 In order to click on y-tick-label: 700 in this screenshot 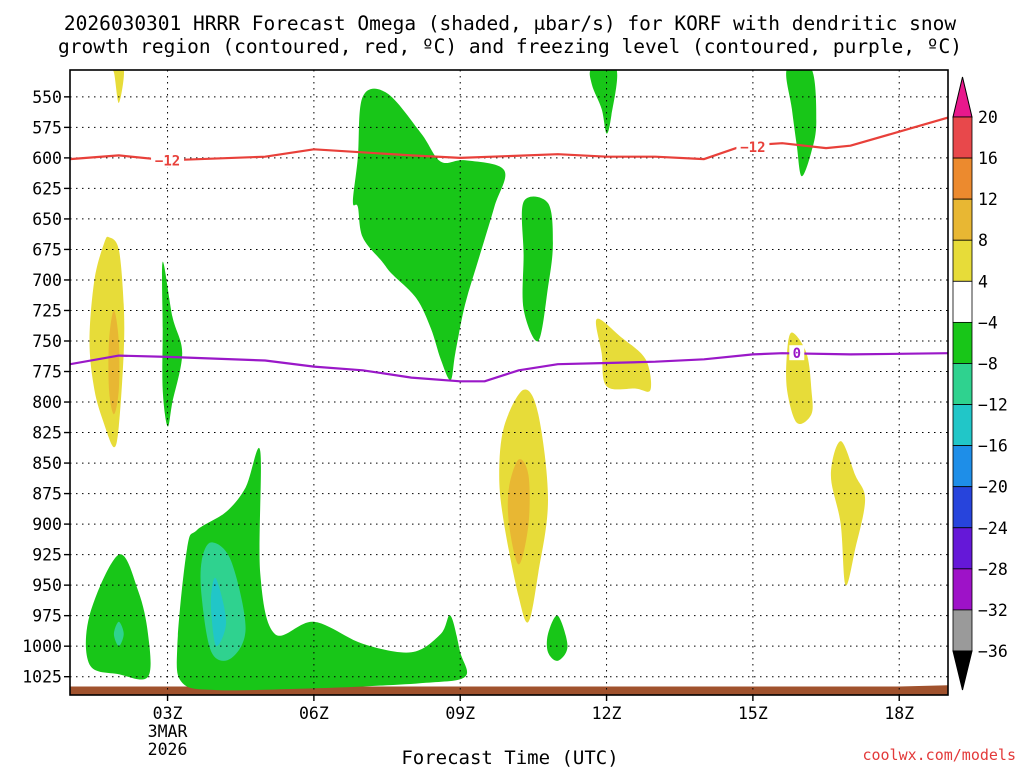, I will do `click(47, 280)`.